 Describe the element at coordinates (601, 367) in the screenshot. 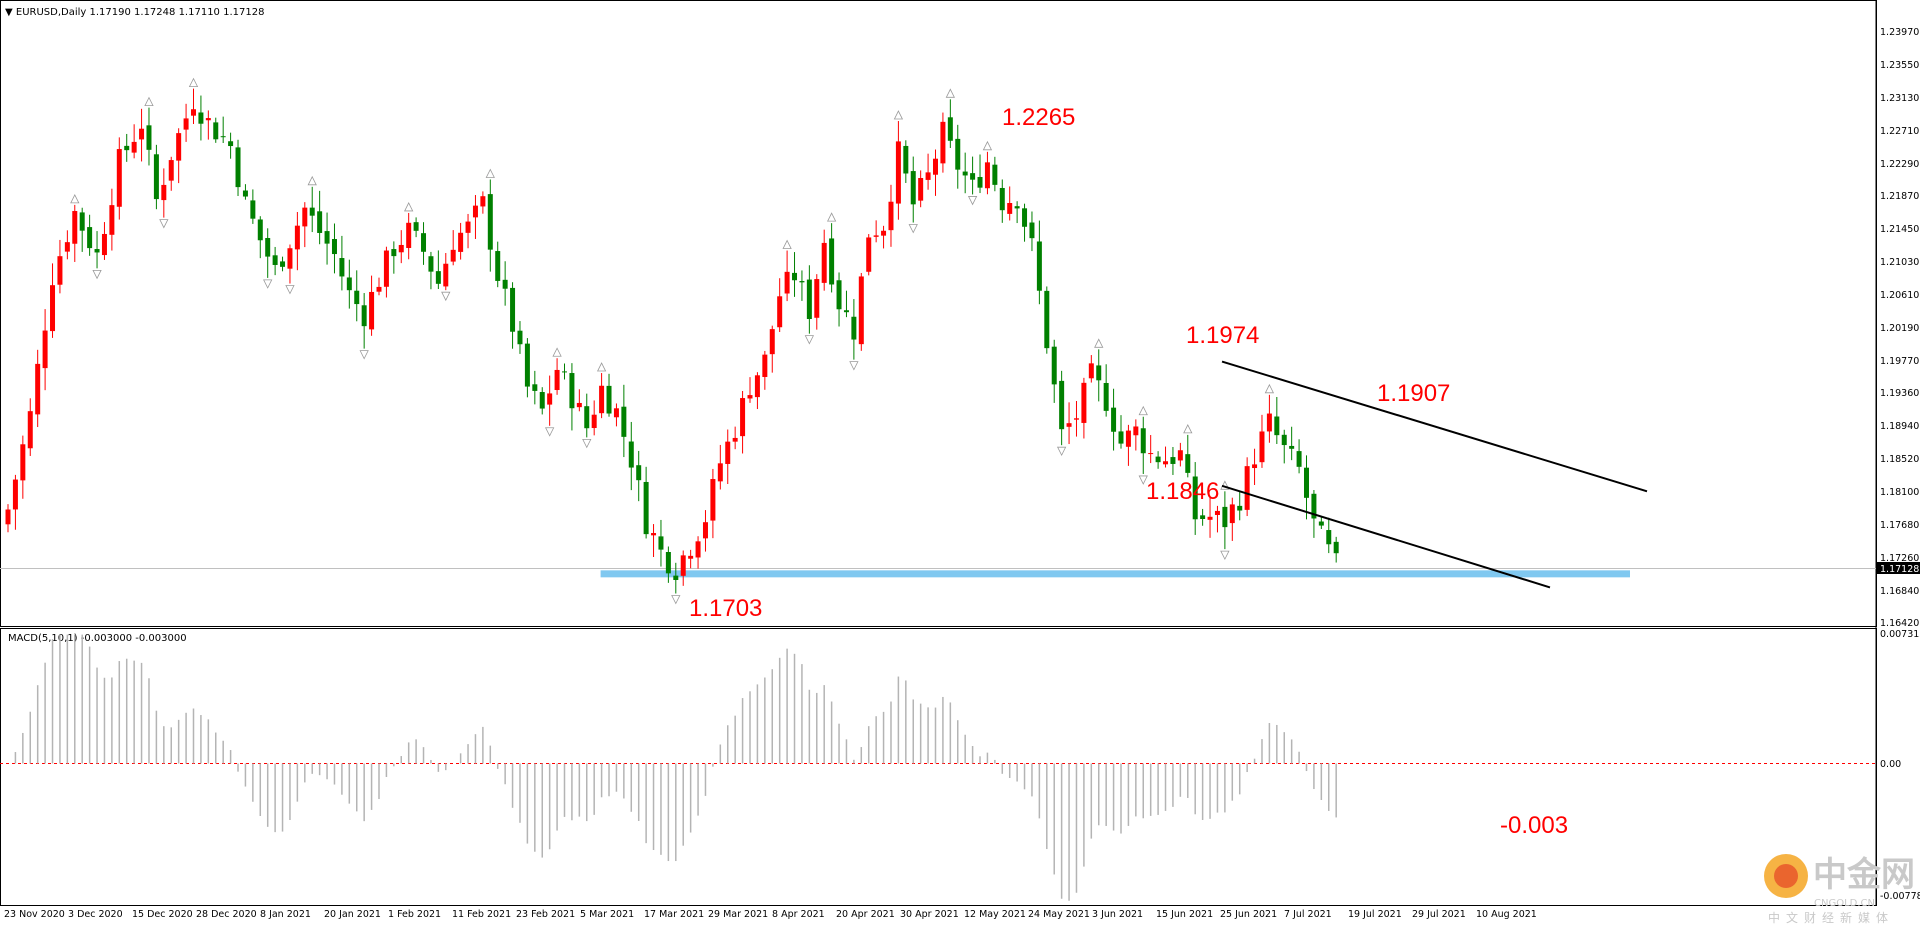

I see `fractal-up-icon` at that location.